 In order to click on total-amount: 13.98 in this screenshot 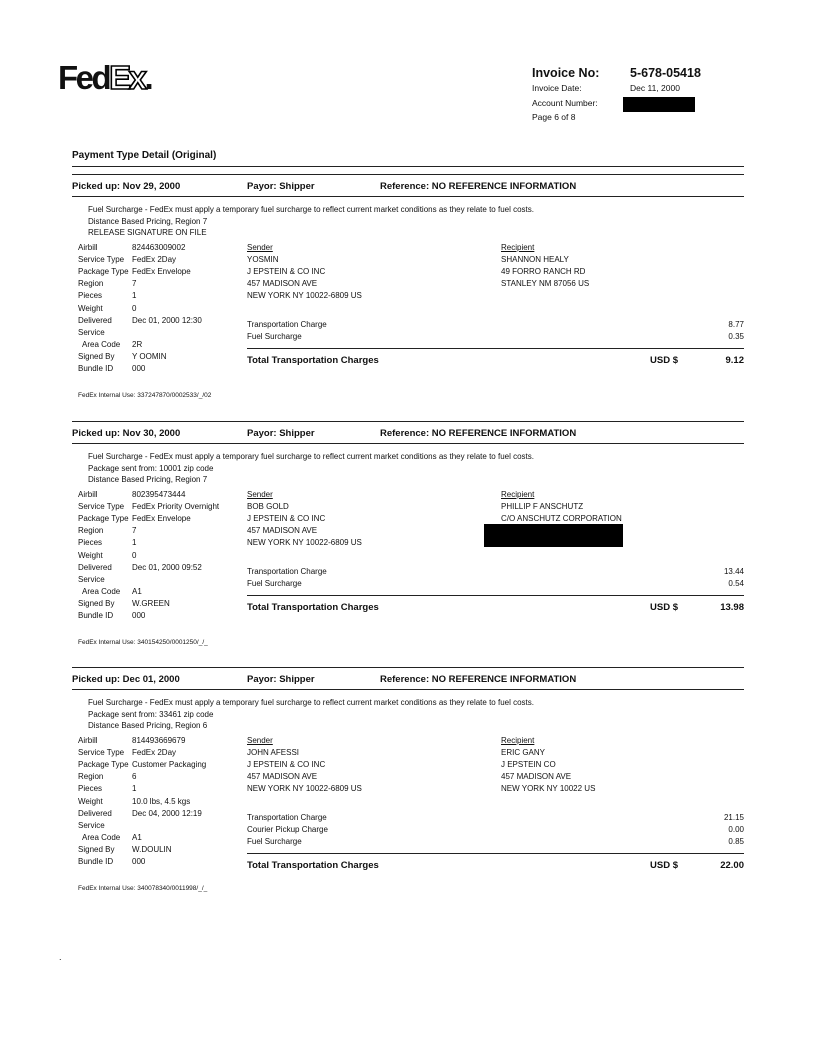, I will do `click(732, 607)`.